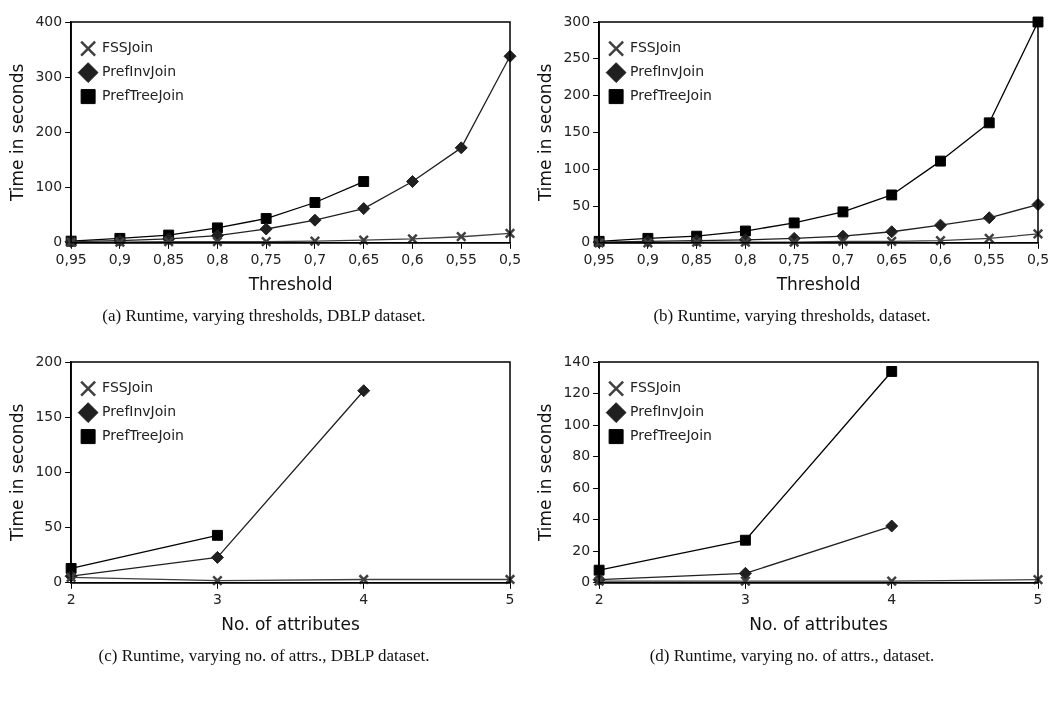  Describe the element at coordinates (577, 392) in the screenshot. I see `y-tick-label: 120` at that location.